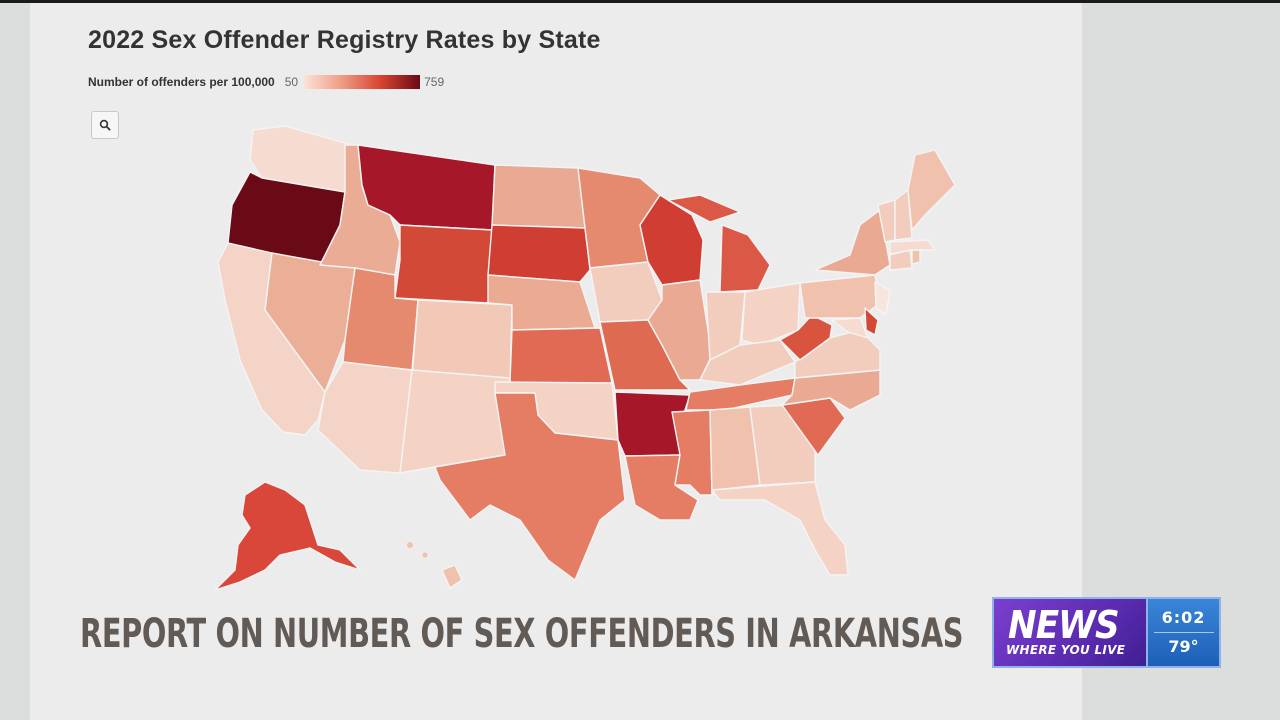 This screenshot has width=1280, height=720. What do you see at coordinates (852, 242) in the screenshot?
I see `state-NY` at bounding box center [852, 242].